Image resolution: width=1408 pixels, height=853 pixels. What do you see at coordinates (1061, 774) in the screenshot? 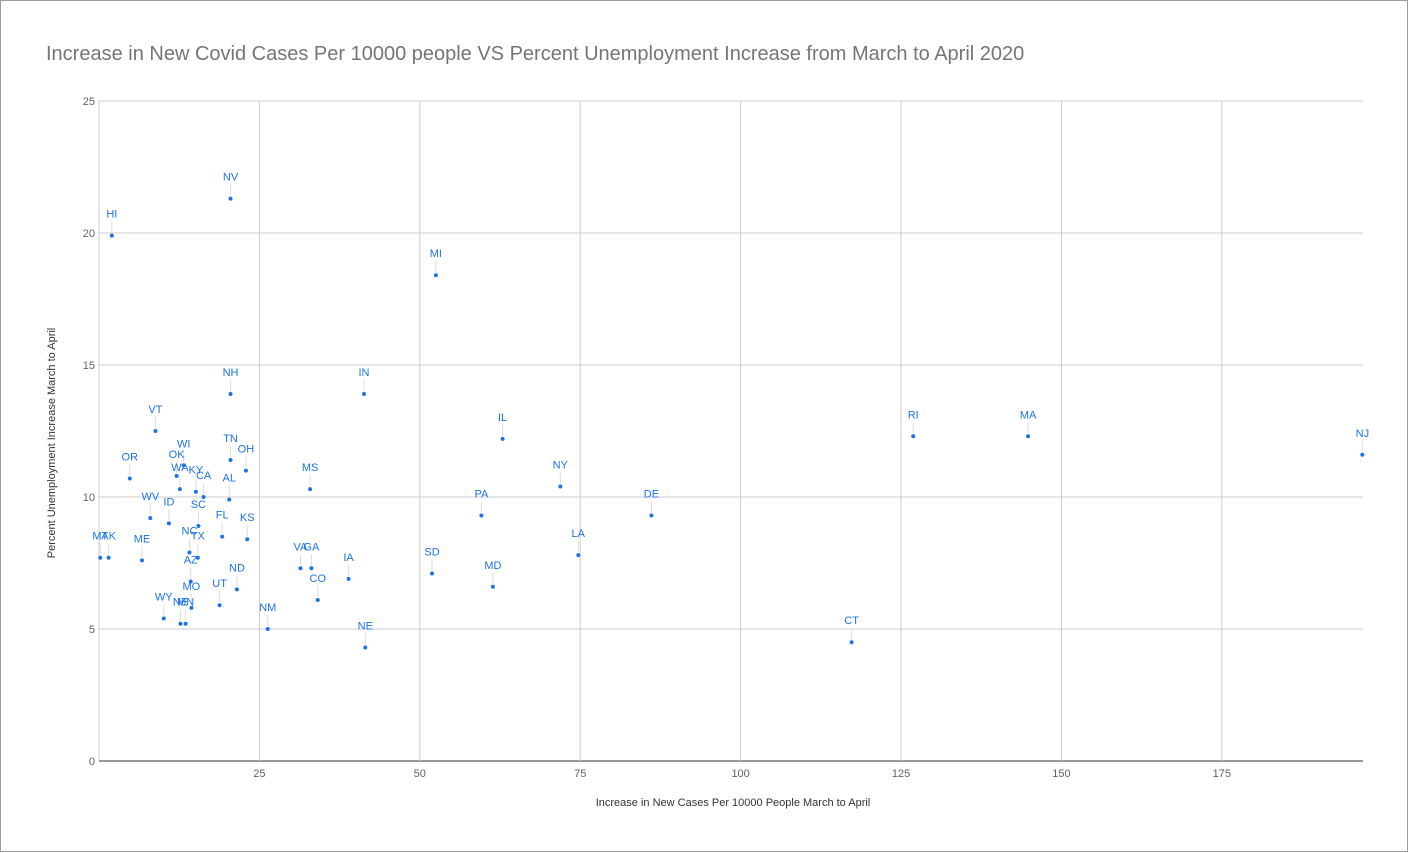
I see `x-tick-label: 150` at bounding box center [1061, 774].